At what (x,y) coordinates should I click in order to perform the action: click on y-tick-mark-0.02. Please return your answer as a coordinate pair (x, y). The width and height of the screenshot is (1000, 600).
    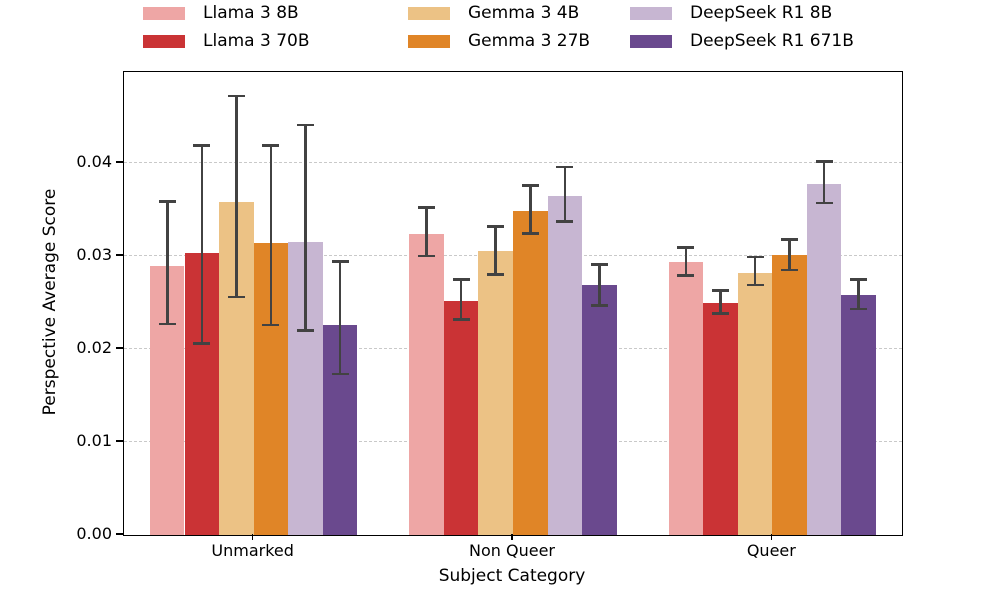
    Looking at the image, I should click on (119, 348).